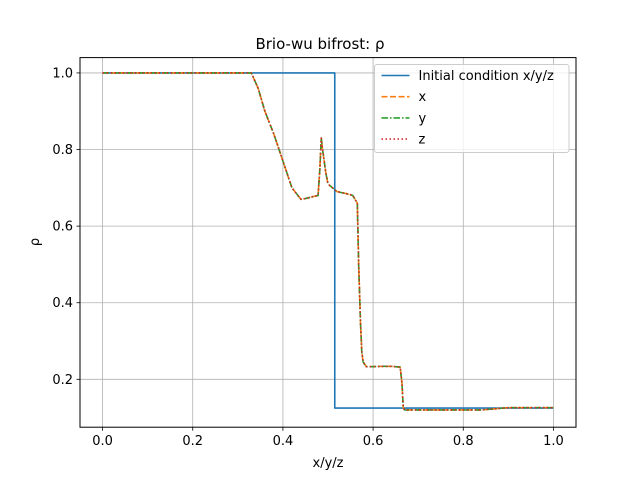 The width and height of the screenshot is (640, 480). What do you see at coordinates (62, 380) in the screenshot?
I see `y-tick-label: 0.2` at bounding box center [62, 380].